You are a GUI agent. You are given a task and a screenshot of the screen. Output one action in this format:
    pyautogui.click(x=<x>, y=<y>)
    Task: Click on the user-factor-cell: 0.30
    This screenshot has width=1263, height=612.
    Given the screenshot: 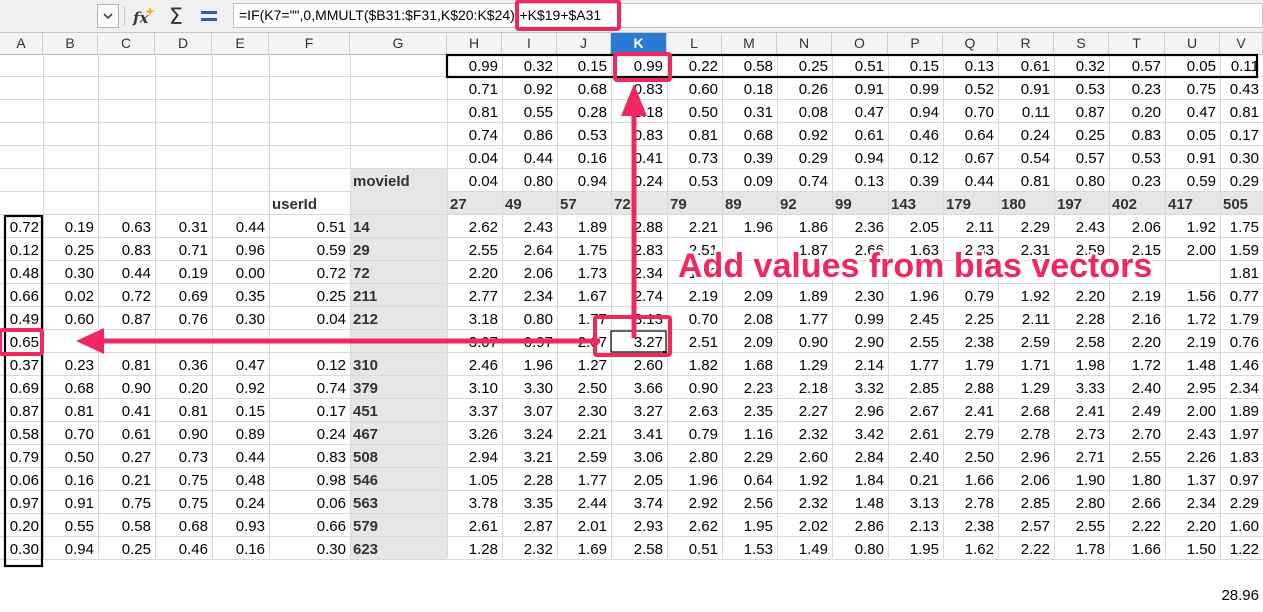 What is the action you would take?
    pyautogui.click(x=250, y=319)
    